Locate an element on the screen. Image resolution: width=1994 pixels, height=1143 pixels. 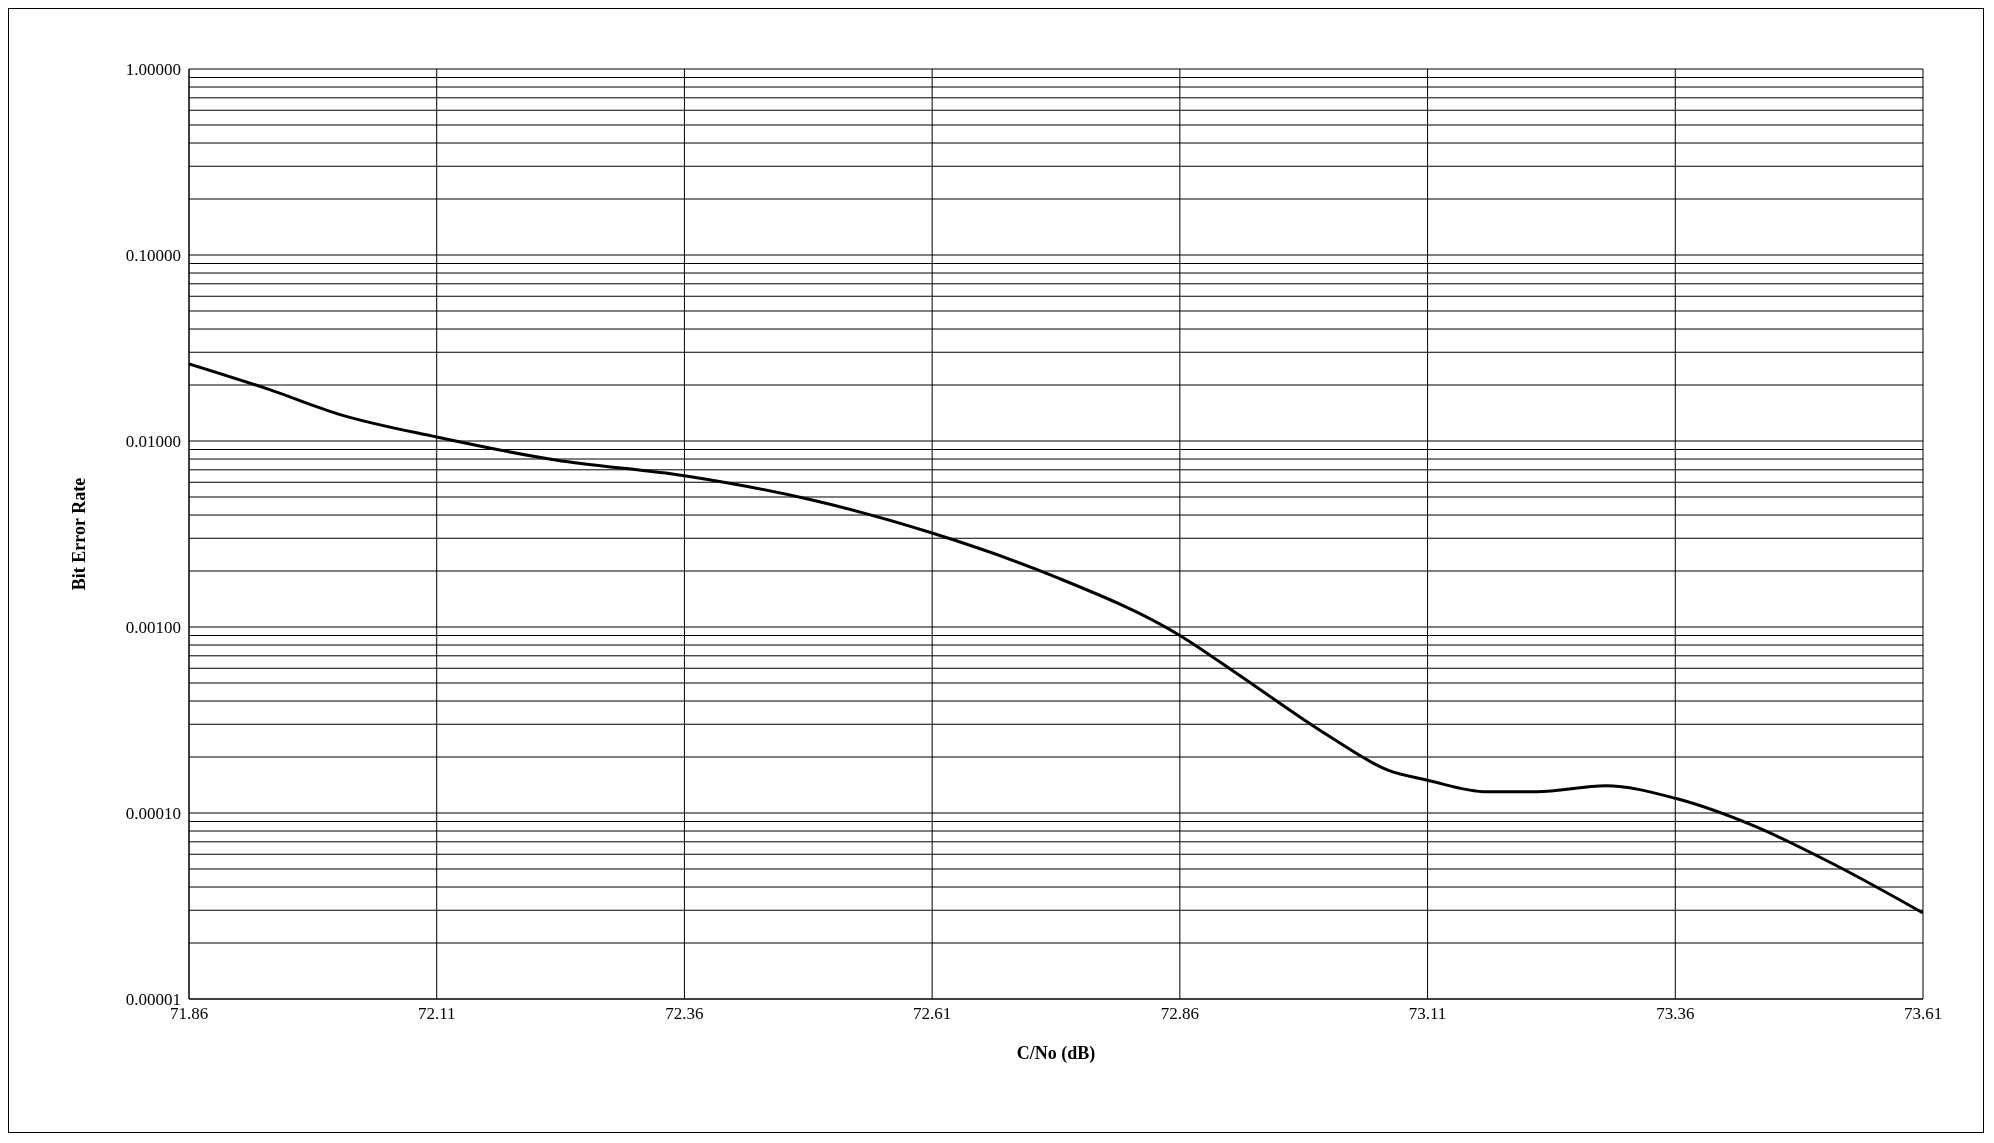
y-tick-label: 0.10000 is located at coordinates (153, 256).